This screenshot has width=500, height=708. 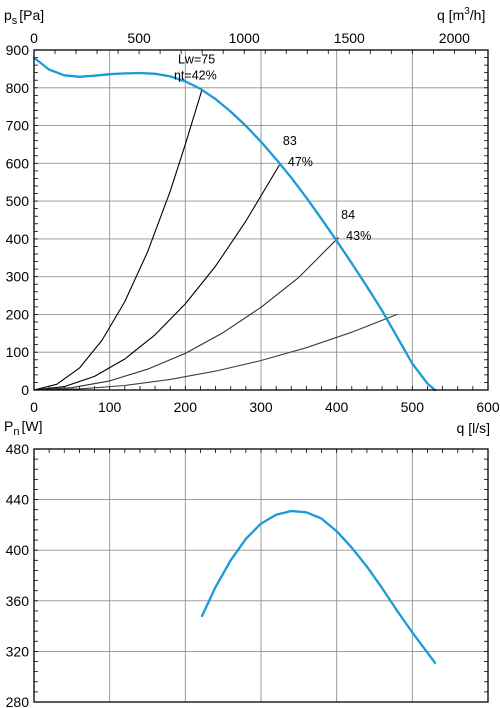 I want to click on annotation-efficiency: ηt=42%, so click(x=195, y=76).